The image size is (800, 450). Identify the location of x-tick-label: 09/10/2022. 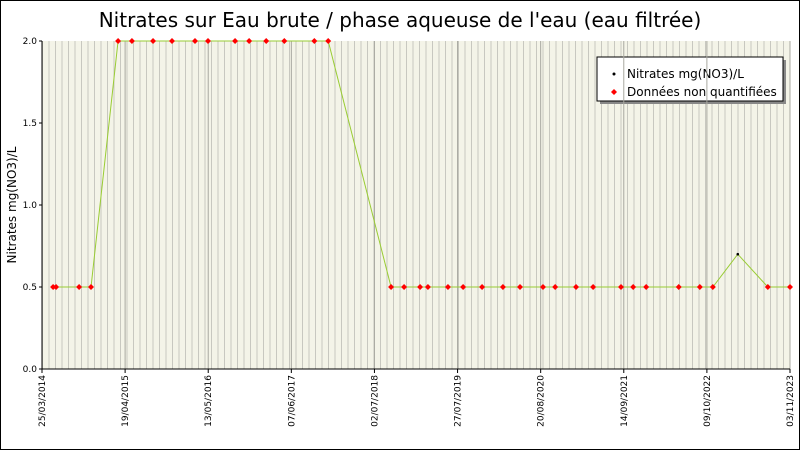
(708, 401).